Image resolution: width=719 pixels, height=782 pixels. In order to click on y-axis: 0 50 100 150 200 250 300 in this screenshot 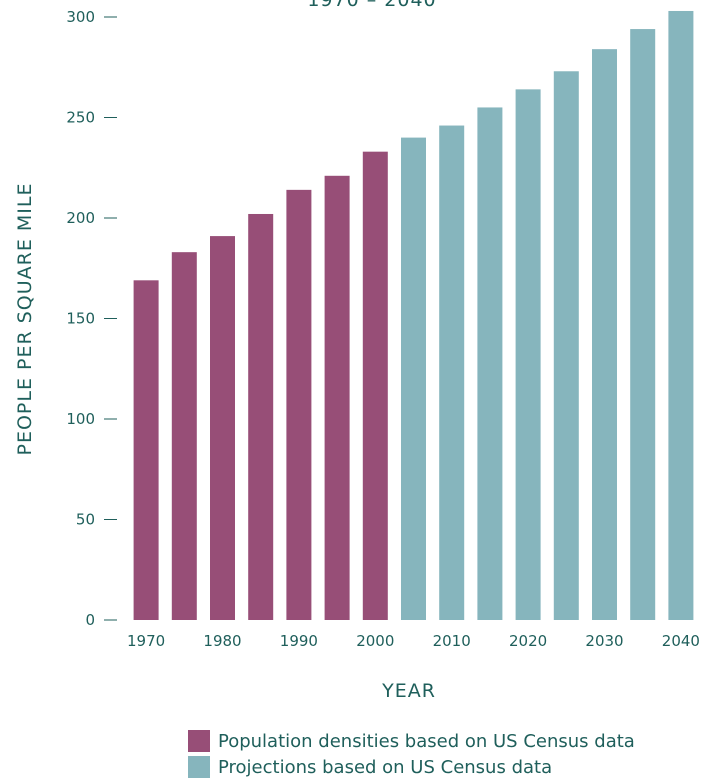, I will do `click(91, 318)`.